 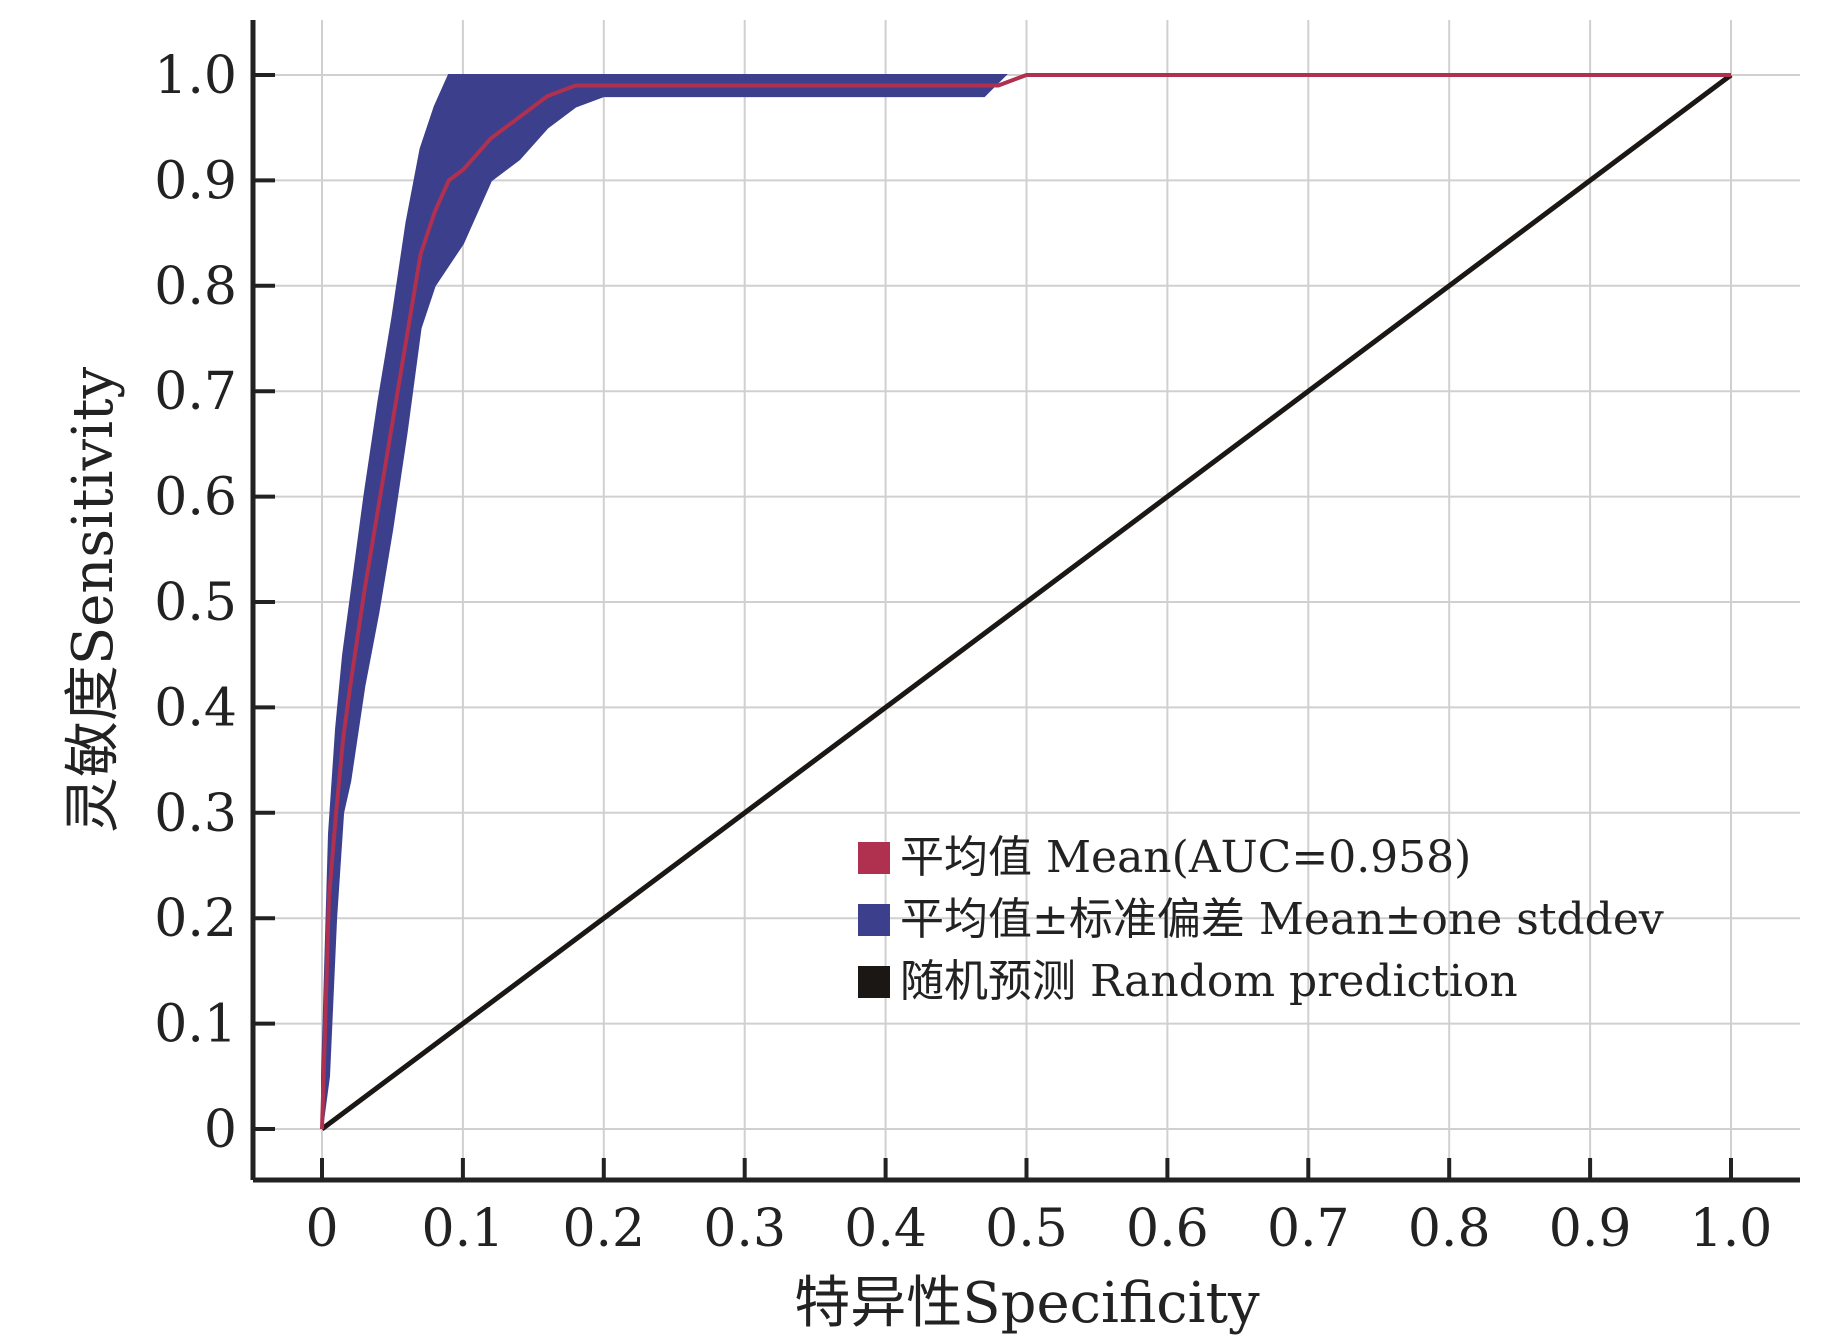 What do you see at coordinates (321, 1229) in the screenshot?
I see `x-tick-label: 0` at bounding box center [321, 1229].